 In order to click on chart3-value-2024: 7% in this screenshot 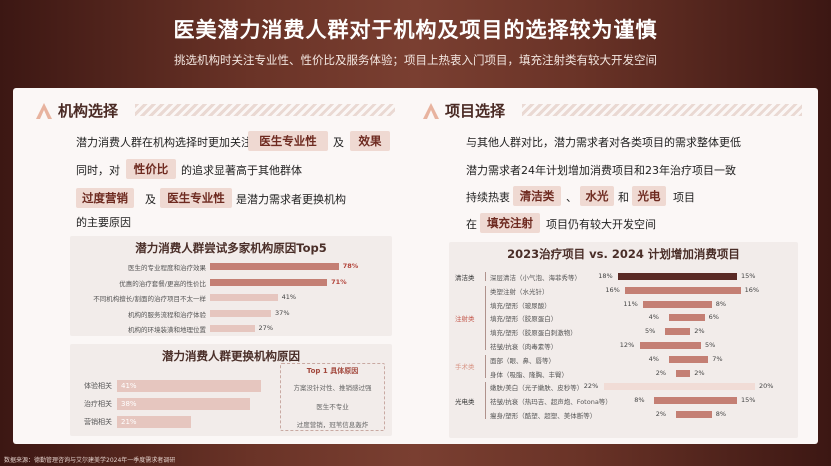, I will do `click(717, 358)`.